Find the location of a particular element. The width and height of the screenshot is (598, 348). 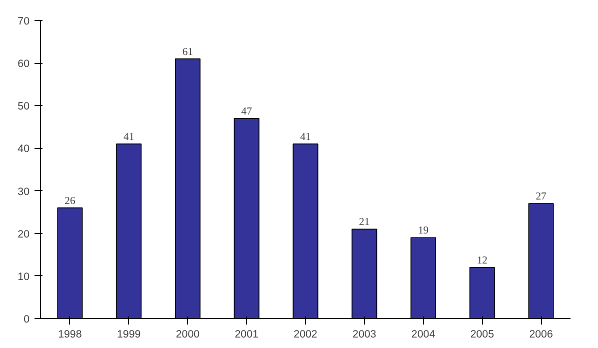

y-tick-label: 20 is located at coordinates (24, 234).